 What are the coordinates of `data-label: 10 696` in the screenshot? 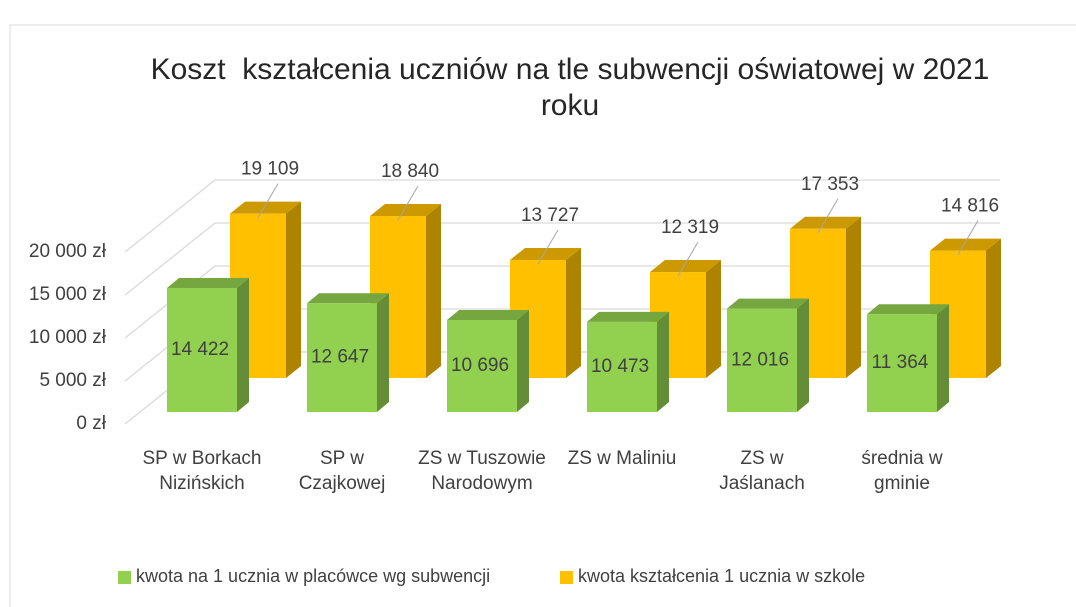 It's located at (480, 365).